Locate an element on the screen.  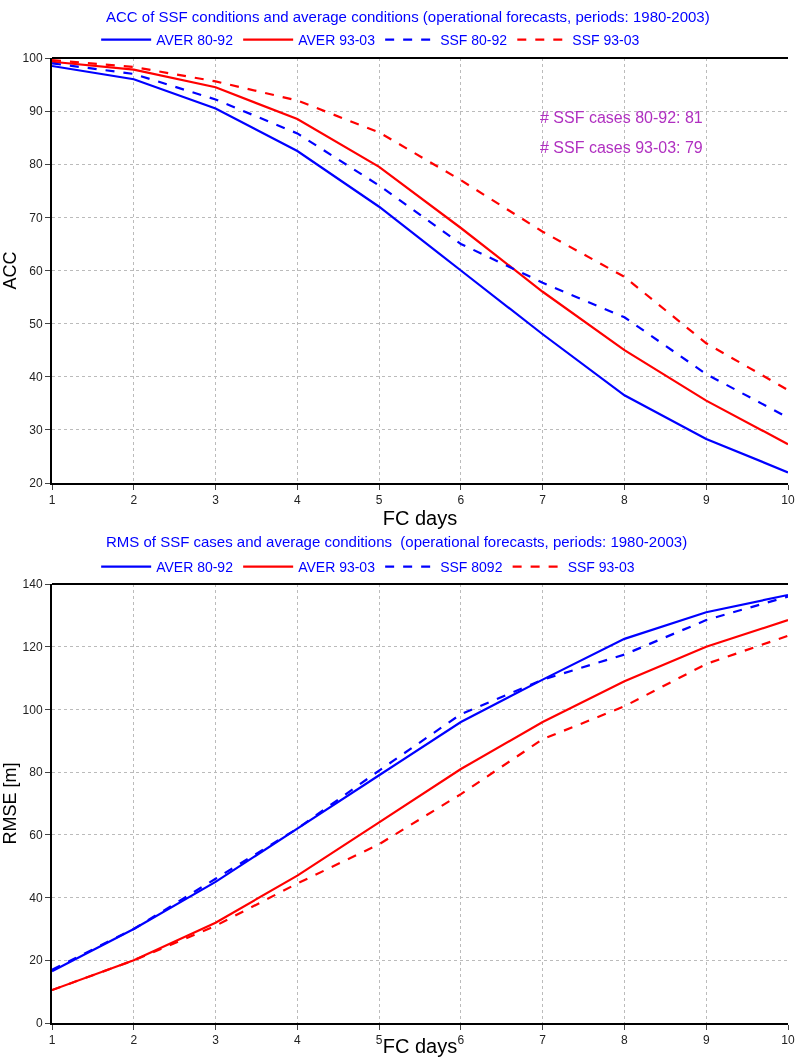
y-tick-label: 50 is located at coordinates (36, 323).